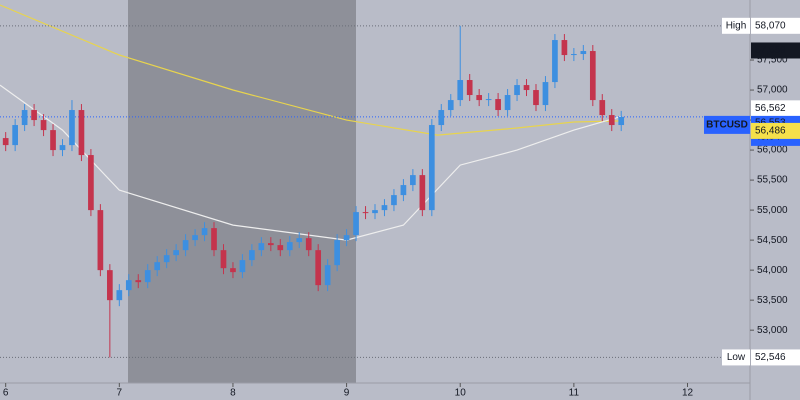 This screenshot has width=800, height=400. What do you see at coordinates (347, 393) in the screenshot?
I see `x-tick-label: 9` at bounding box center [347, 393].